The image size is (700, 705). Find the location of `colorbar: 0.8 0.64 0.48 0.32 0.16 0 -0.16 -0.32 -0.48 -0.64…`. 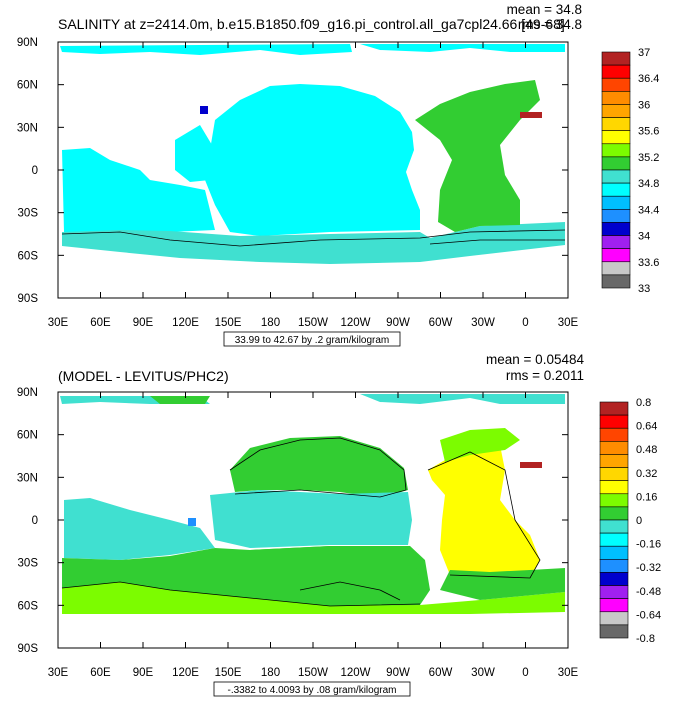

colorbar: 0.8 0.64 0.48 0.32 0.16 0 -0.16 -0.32 -0.48 -0.64… is located at coordinates (630, 521).